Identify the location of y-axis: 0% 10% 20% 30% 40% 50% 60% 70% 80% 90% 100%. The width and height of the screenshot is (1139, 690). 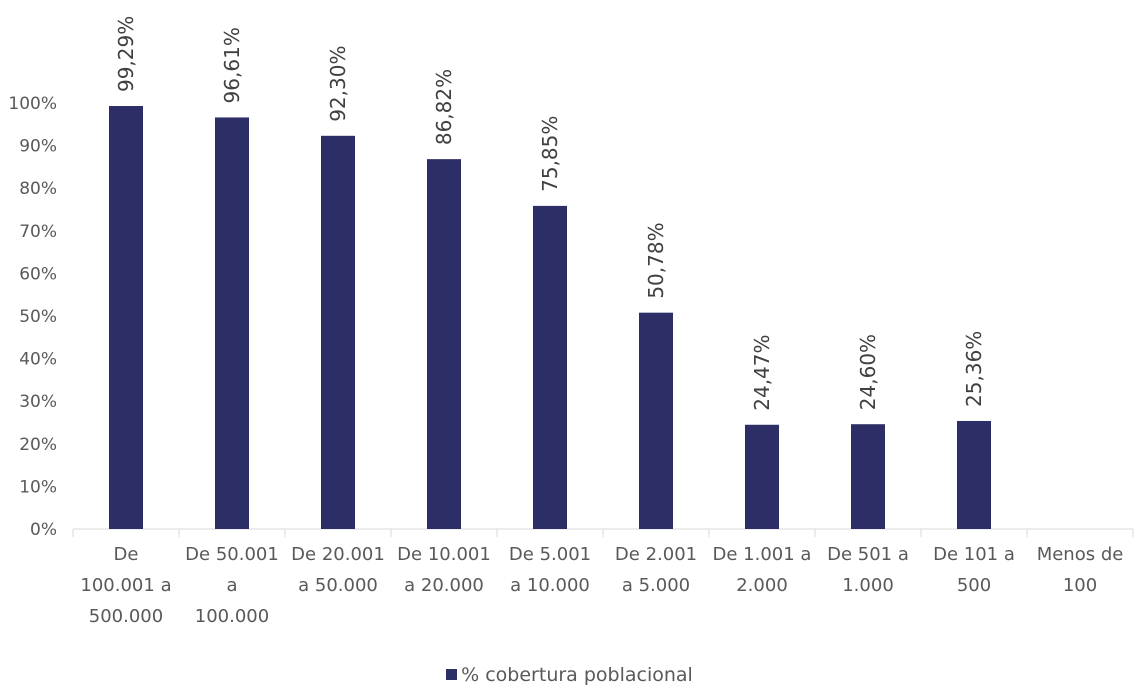
(32, 317).